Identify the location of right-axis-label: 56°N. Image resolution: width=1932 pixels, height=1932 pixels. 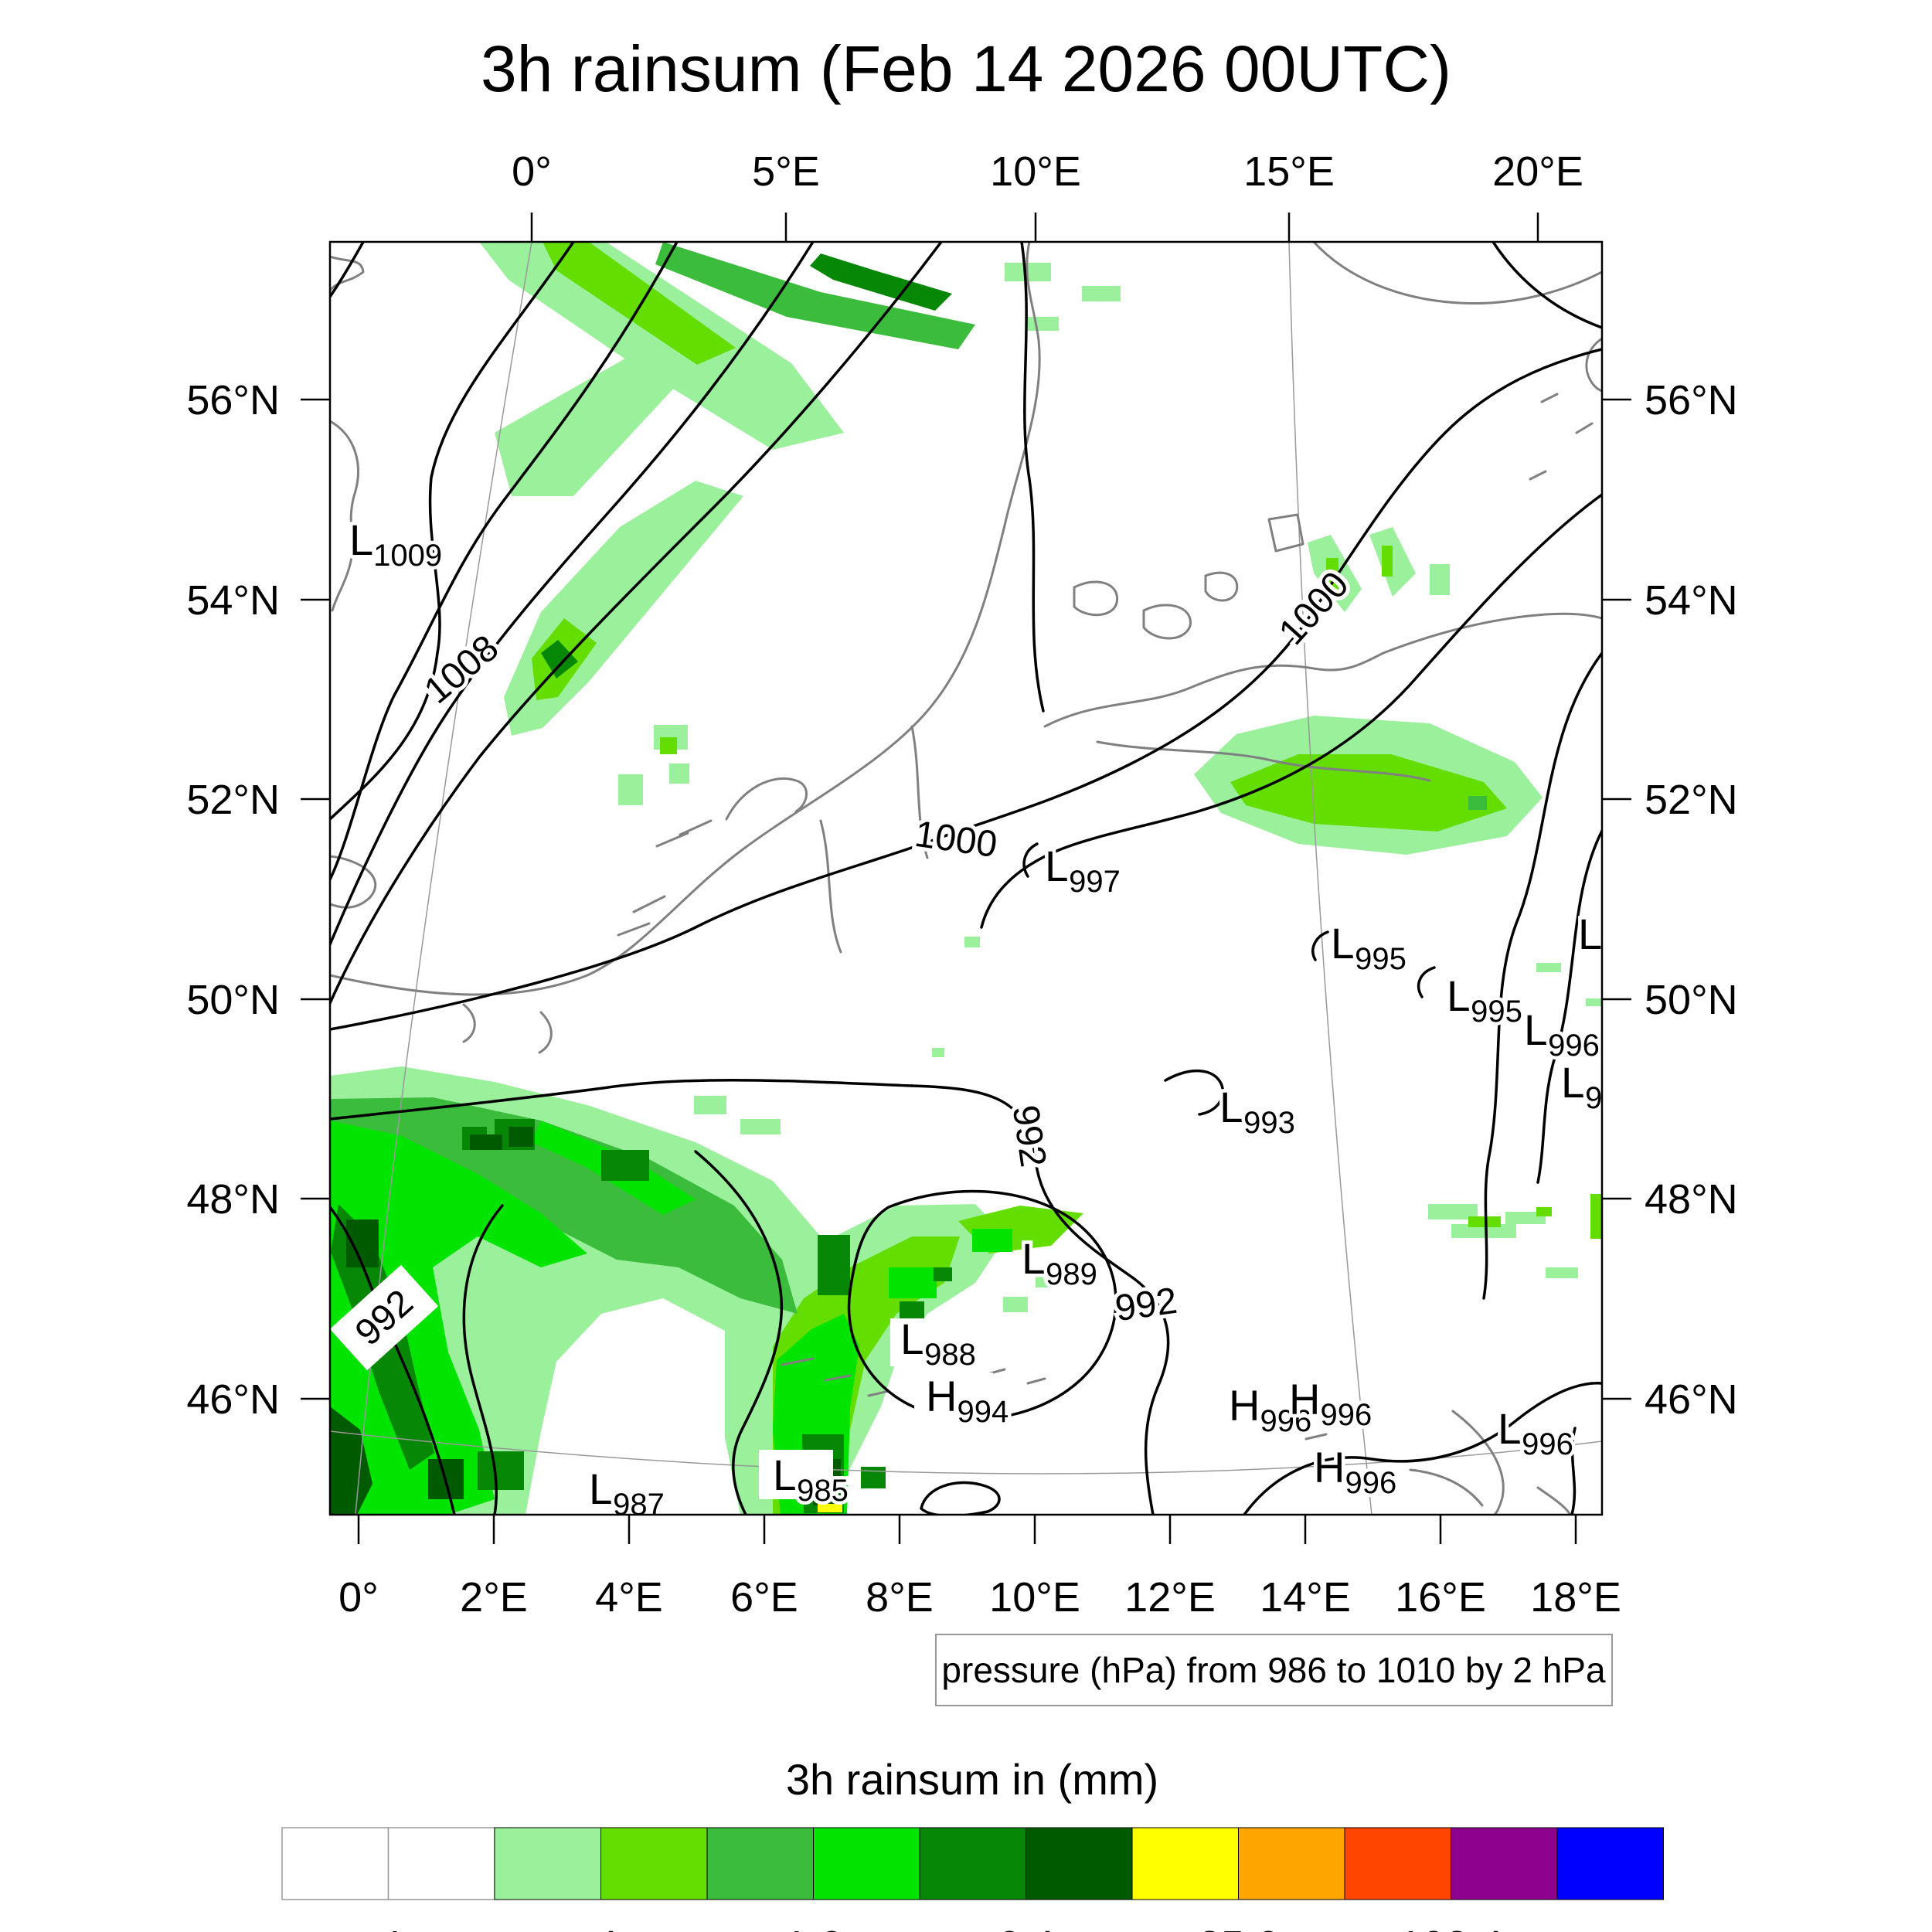
(1692, 400).